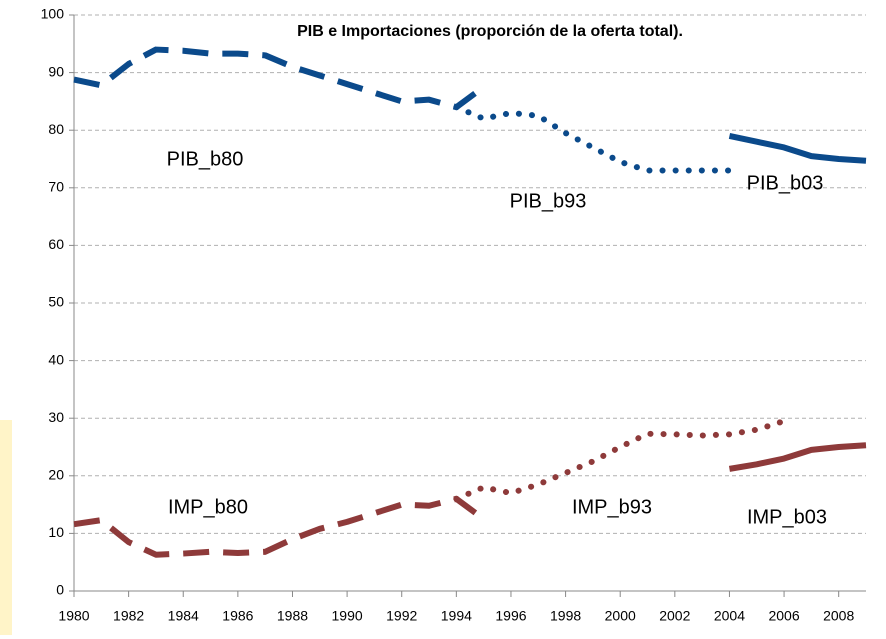 The height and width of the screenshot is (639, 886). I want to click on x-tick-label: 1986, so click(237, 616).